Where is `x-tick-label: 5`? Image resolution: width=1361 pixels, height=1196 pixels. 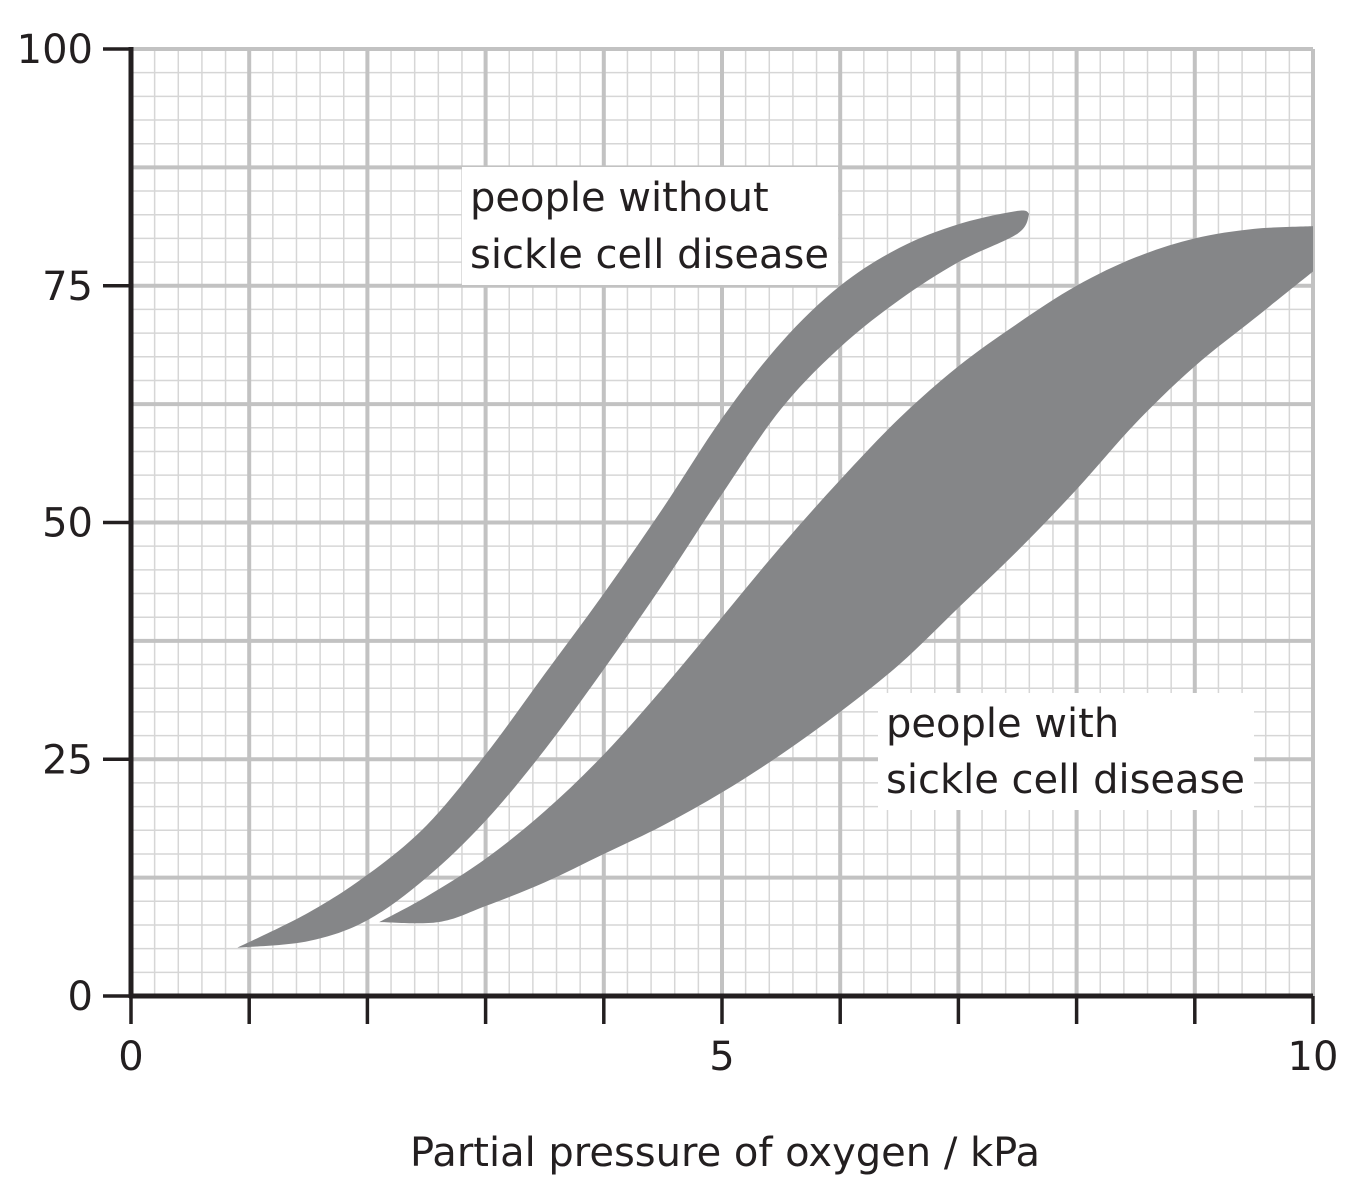 x-tick-label: 5 is located at coordinates (721, 1057).